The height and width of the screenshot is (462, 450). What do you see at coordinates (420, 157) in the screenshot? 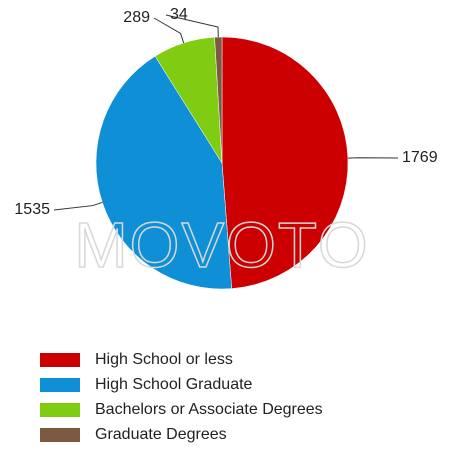
I see `value-label: 1769` at bounding box center [420, 157].